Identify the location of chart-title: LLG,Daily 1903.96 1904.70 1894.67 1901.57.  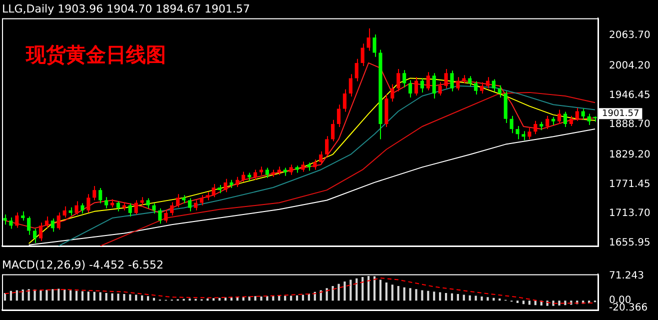
(126, 9).